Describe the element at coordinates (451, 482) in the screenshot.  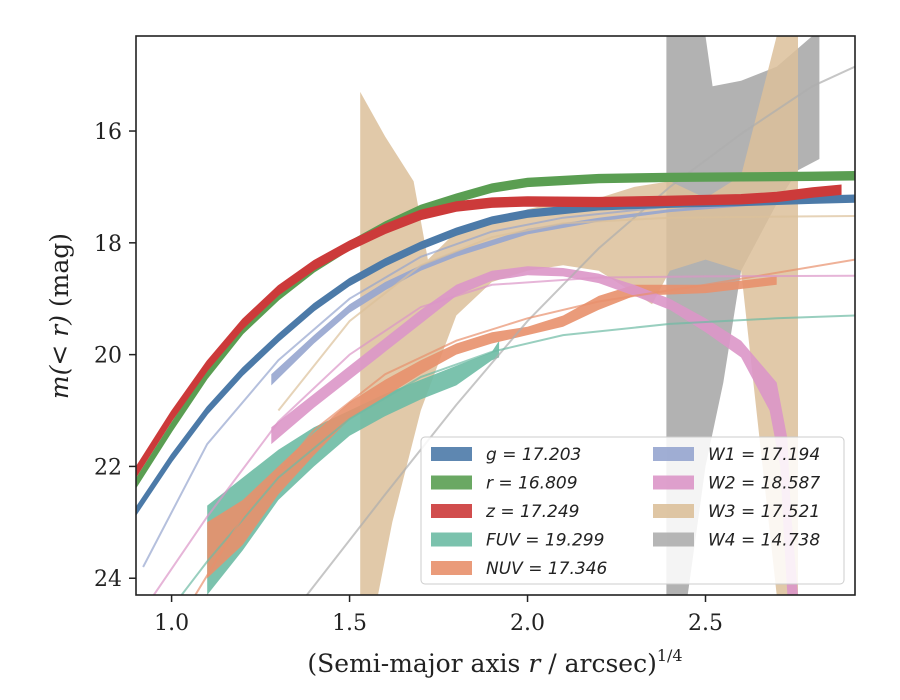
I see `legend-swatch-r` at that location.